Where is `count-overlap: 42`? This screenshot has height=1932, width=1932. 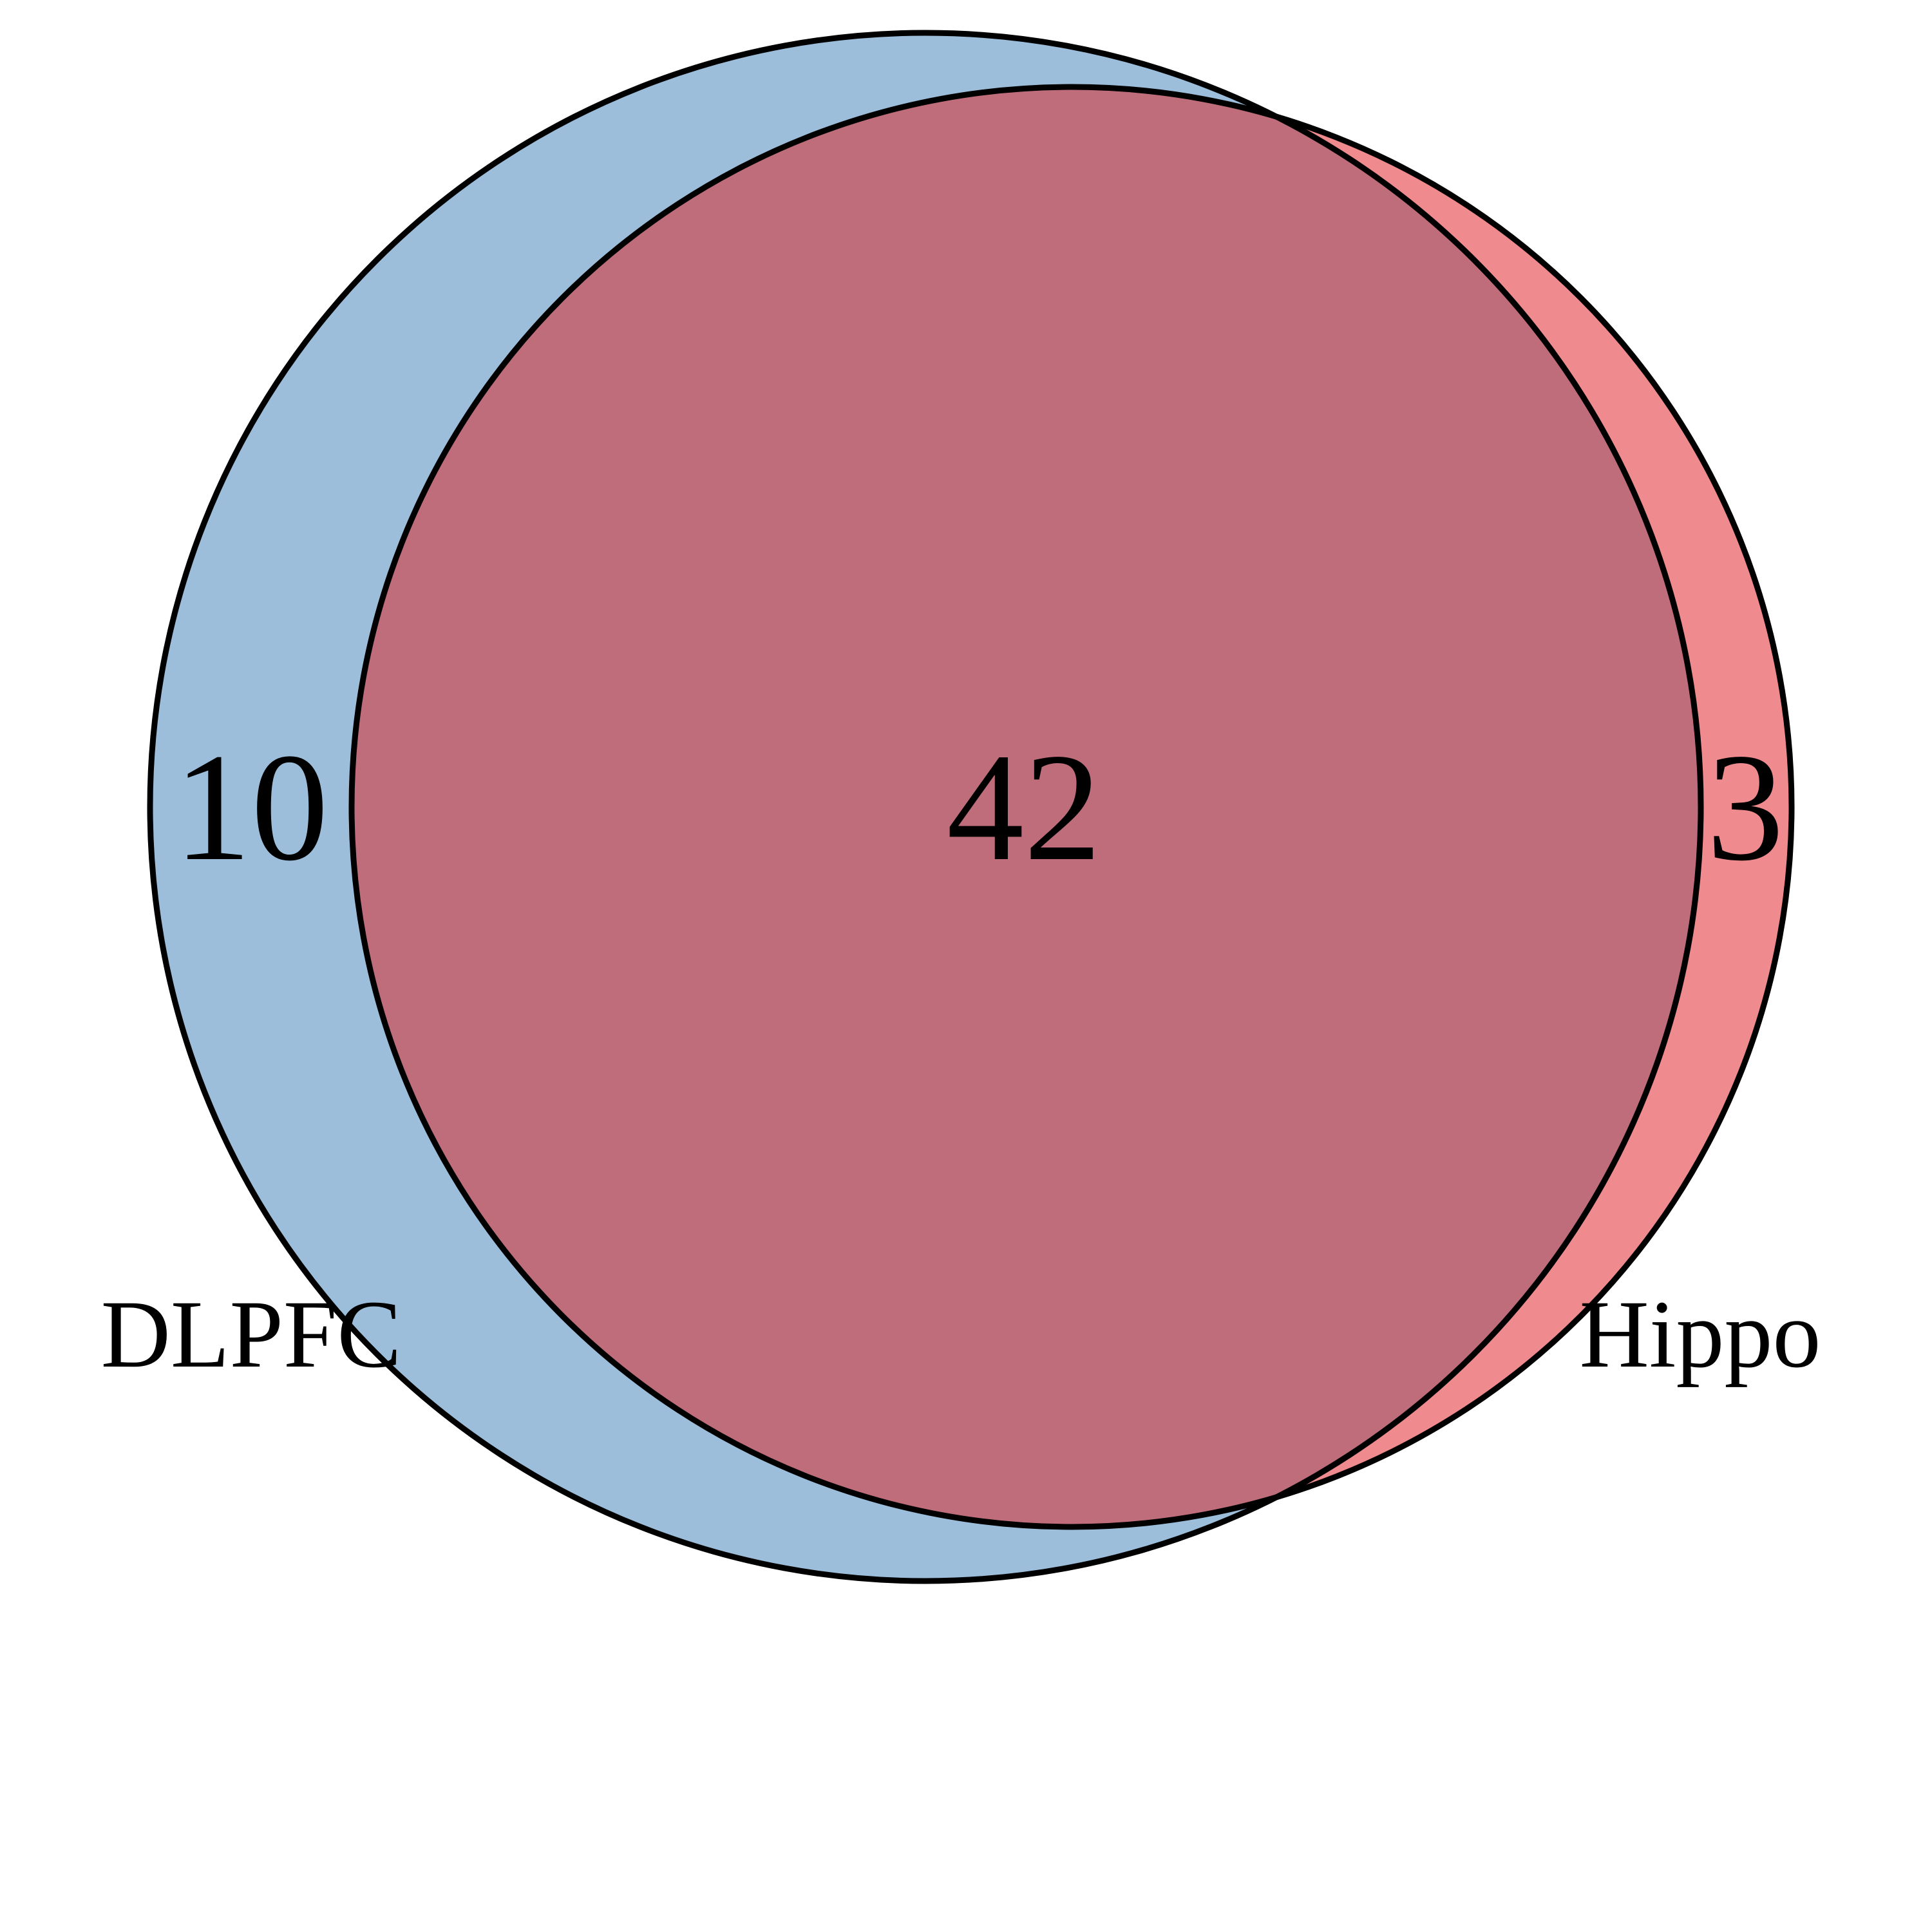 count-overlap: 42 is located at coordinates (1024, 807).